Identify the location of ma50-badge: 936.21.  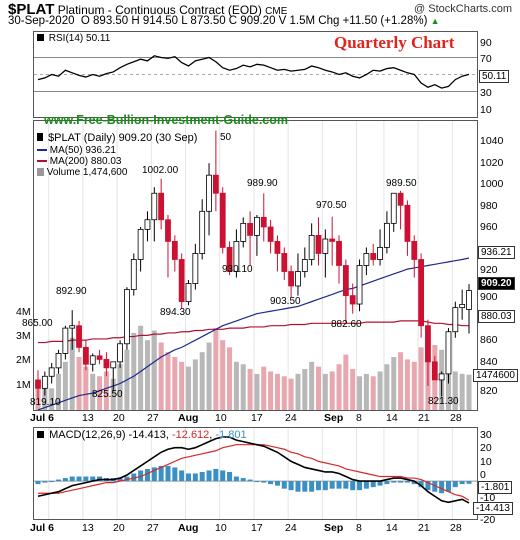
(496, 252).